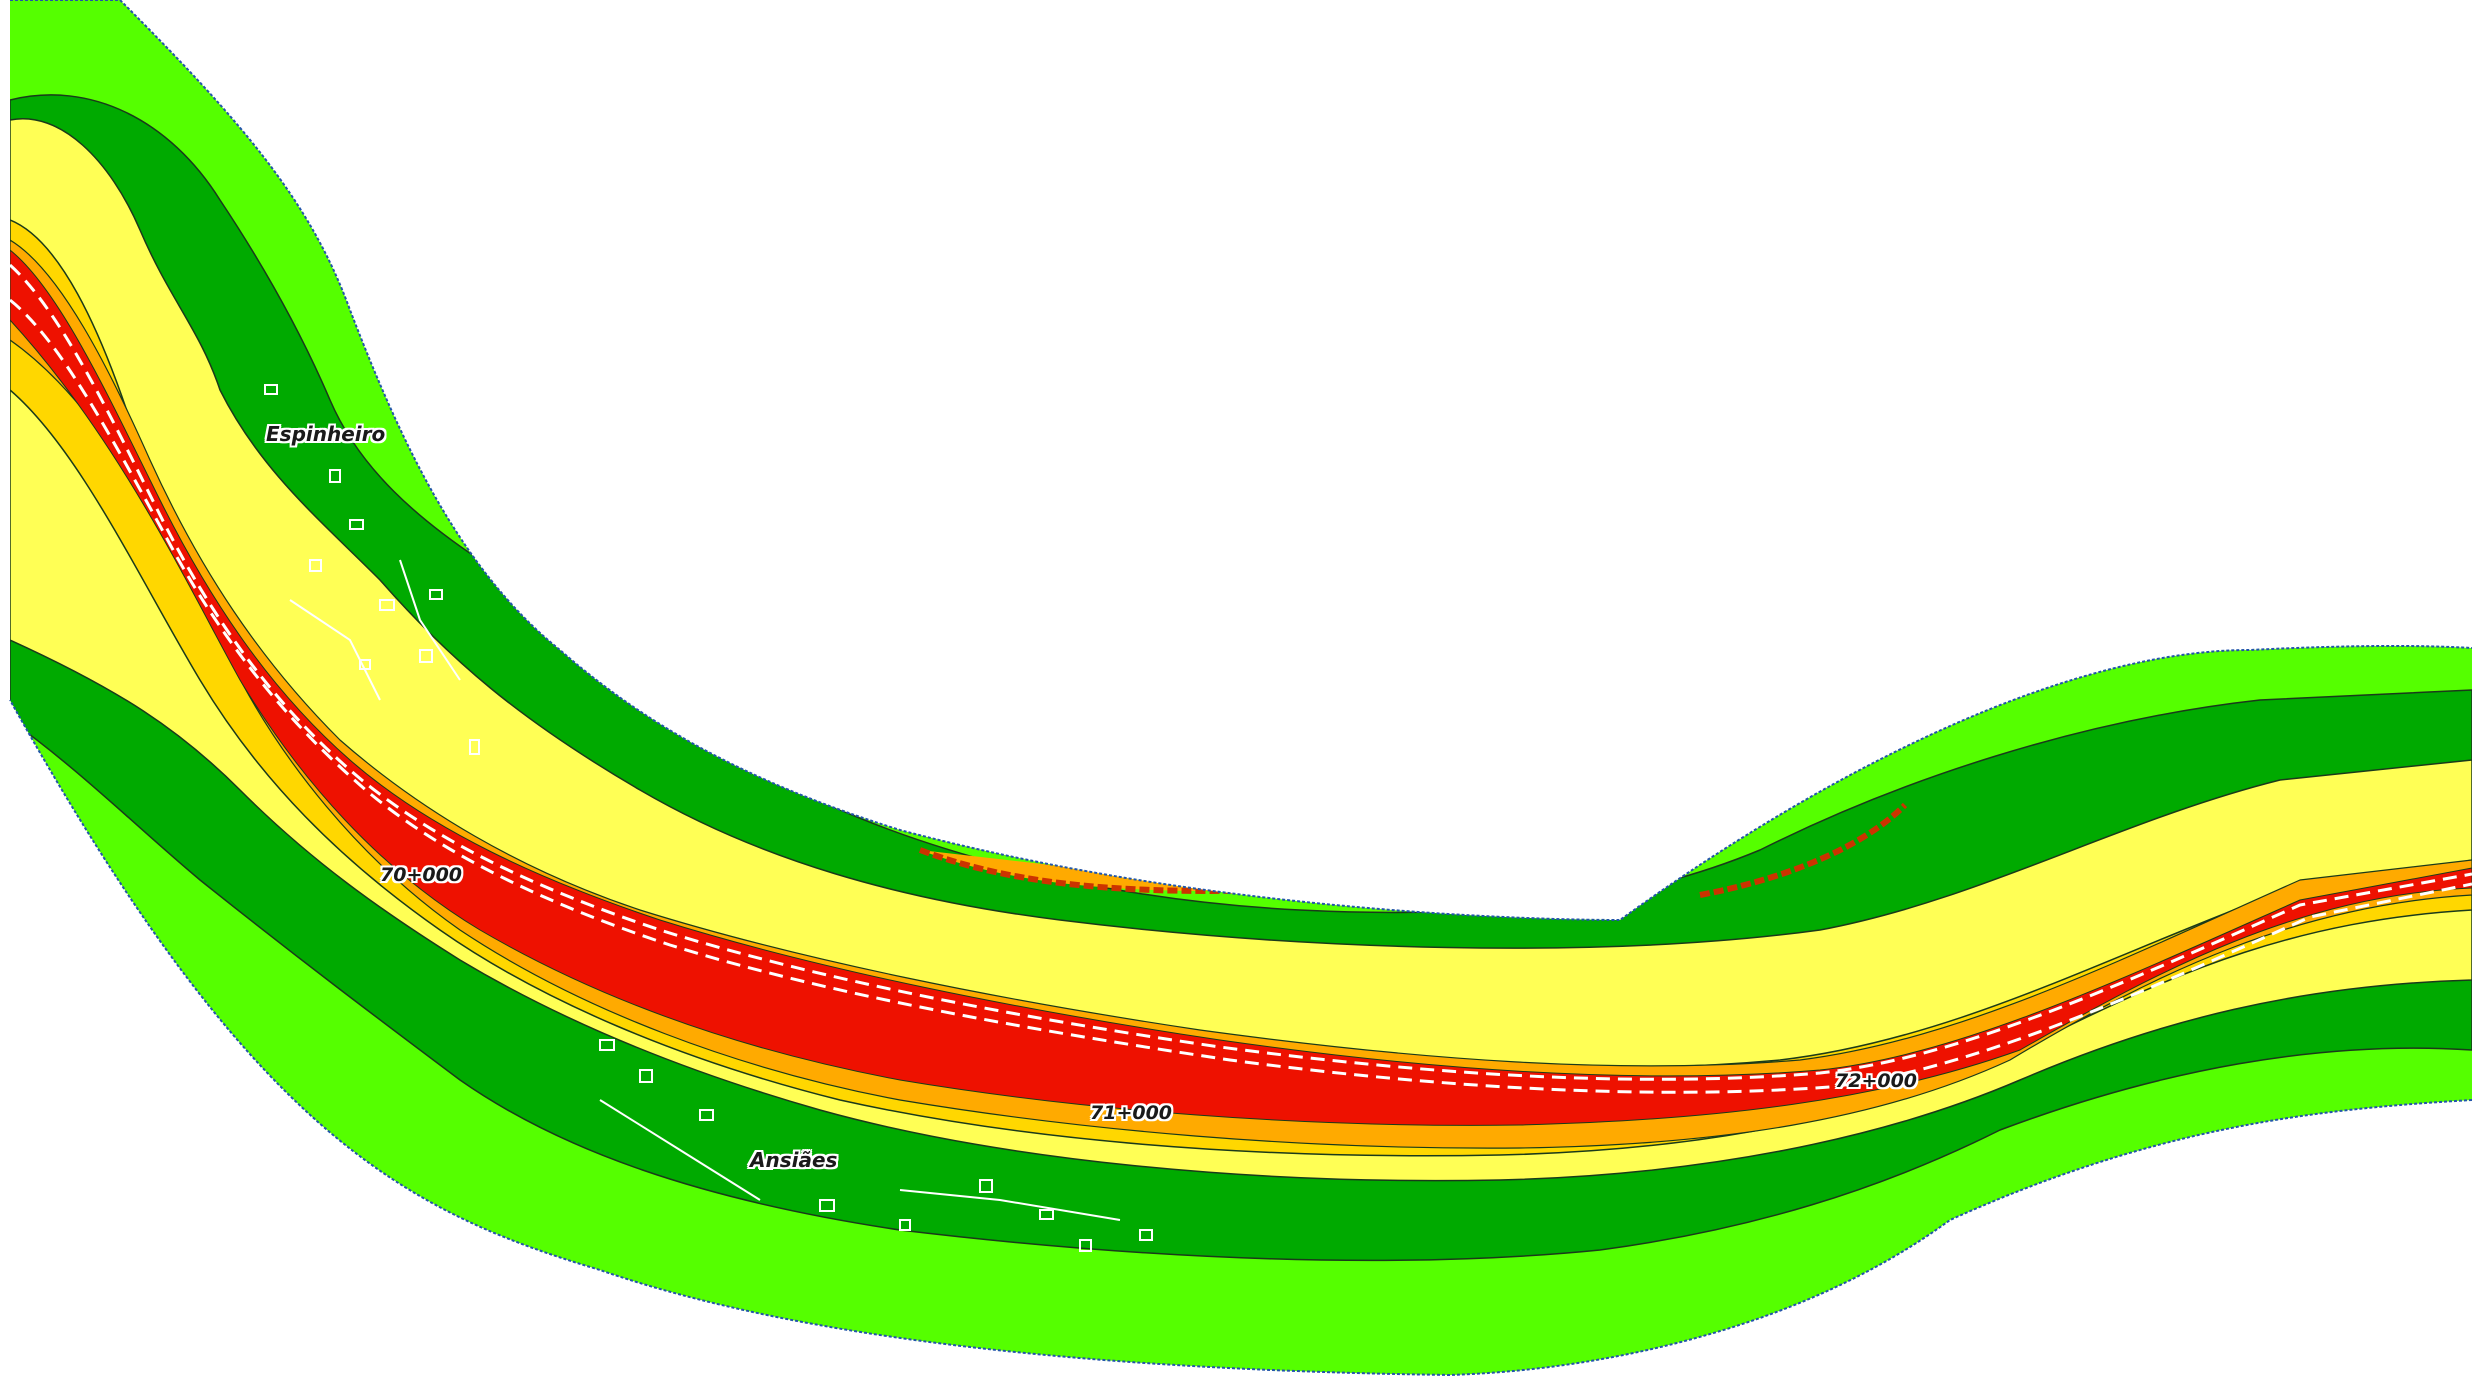 Image resolution: width=2472 pixels, height=1379 pixels. What do you see at coordinates (372, 569) in the screenshot?
I see `buildings-espinheiro` at bounding box center [372, 569].